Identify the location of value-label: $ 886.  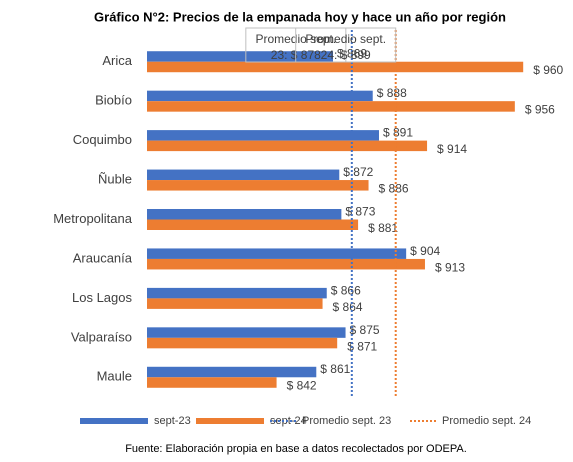
(394, 188).